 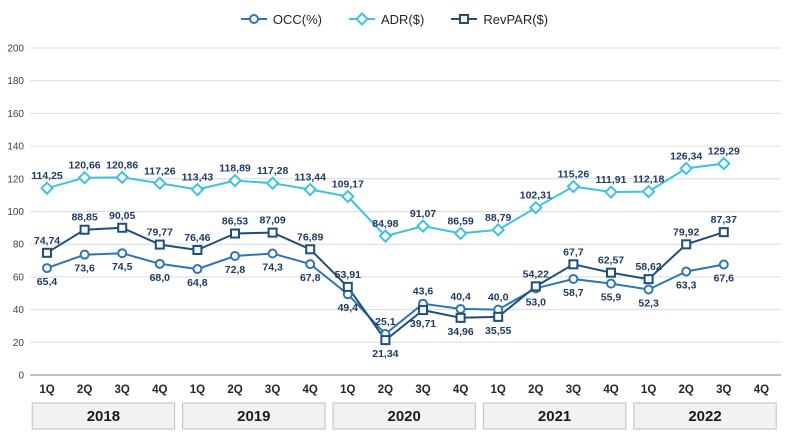 I want to click on data-label: 79,77, so click(x=160, y=233).